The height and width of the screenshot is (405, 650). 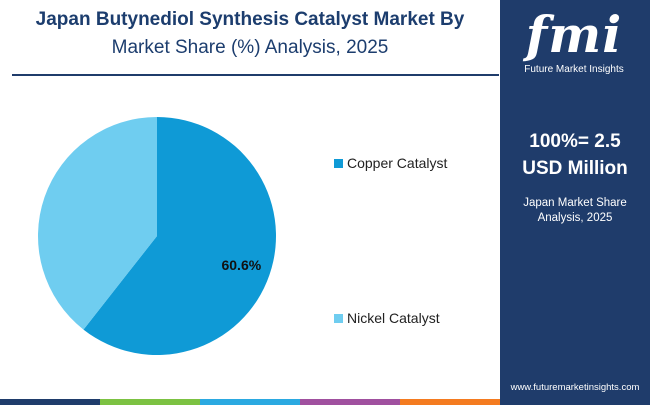 I want to click on pie-slice-nickel-catalyst, so click(x=97, y=223).